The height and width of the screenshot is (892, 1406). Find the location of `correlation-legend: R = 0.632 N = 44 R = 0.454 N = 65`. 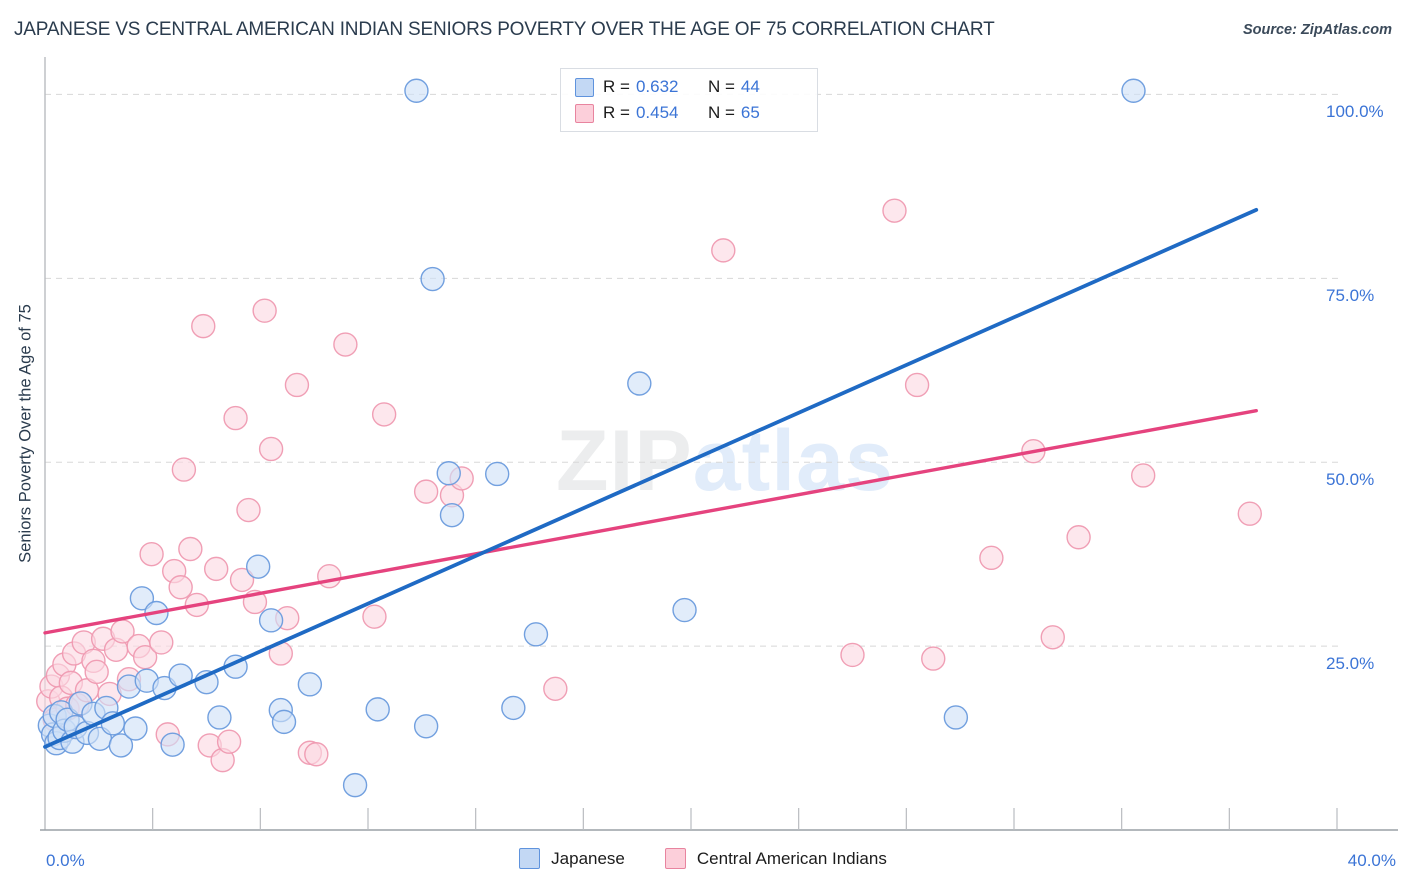

correlation-legend: R = 0.632 N = 44 R = 0.454 N = 65 is located at coordinates (689, 100).